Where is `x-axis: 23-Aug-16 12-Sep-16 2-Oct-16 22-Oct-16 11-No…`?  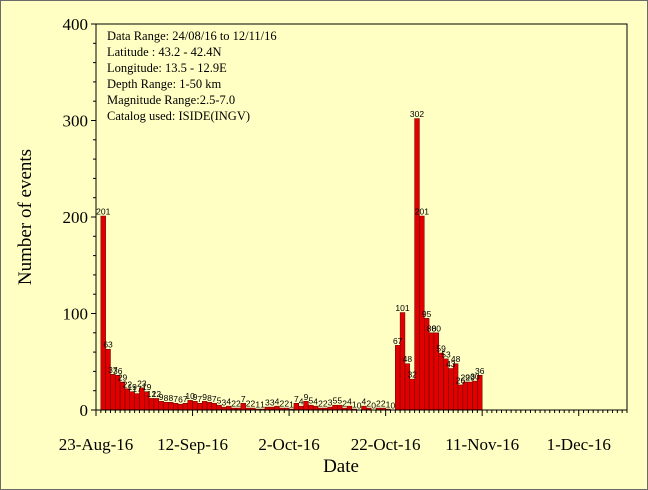 x-axis: 23-Aug-16 12-Sep-16 2-Oct-16 22-Oct-16 11-No… is located at coordinates (343, 432).